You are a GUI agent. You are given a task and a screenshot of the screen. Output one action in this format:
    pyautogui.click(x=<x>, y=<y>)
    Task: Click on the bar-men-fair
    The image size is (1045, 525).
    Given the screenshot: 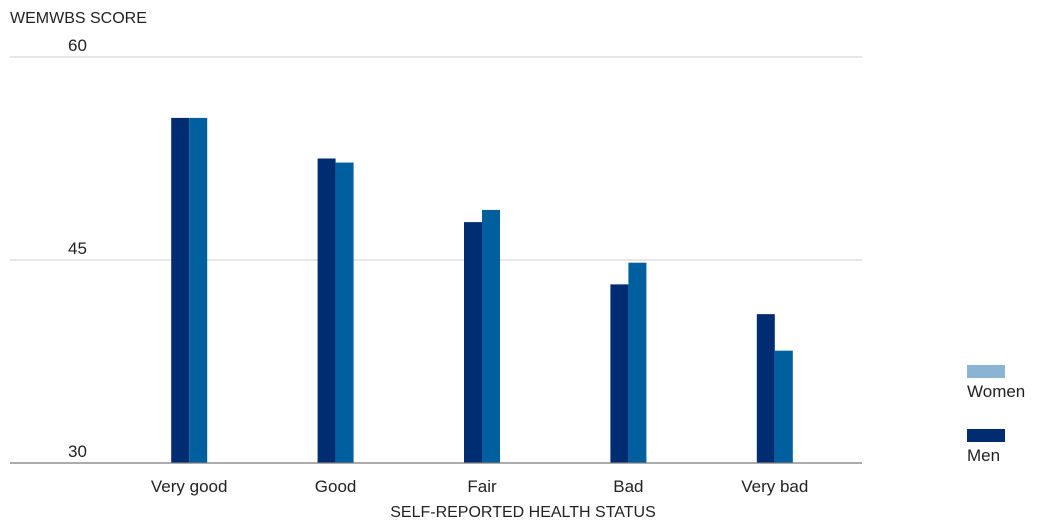 What is the action you would take?
    pyautogui.click(x=473, y=342)
    